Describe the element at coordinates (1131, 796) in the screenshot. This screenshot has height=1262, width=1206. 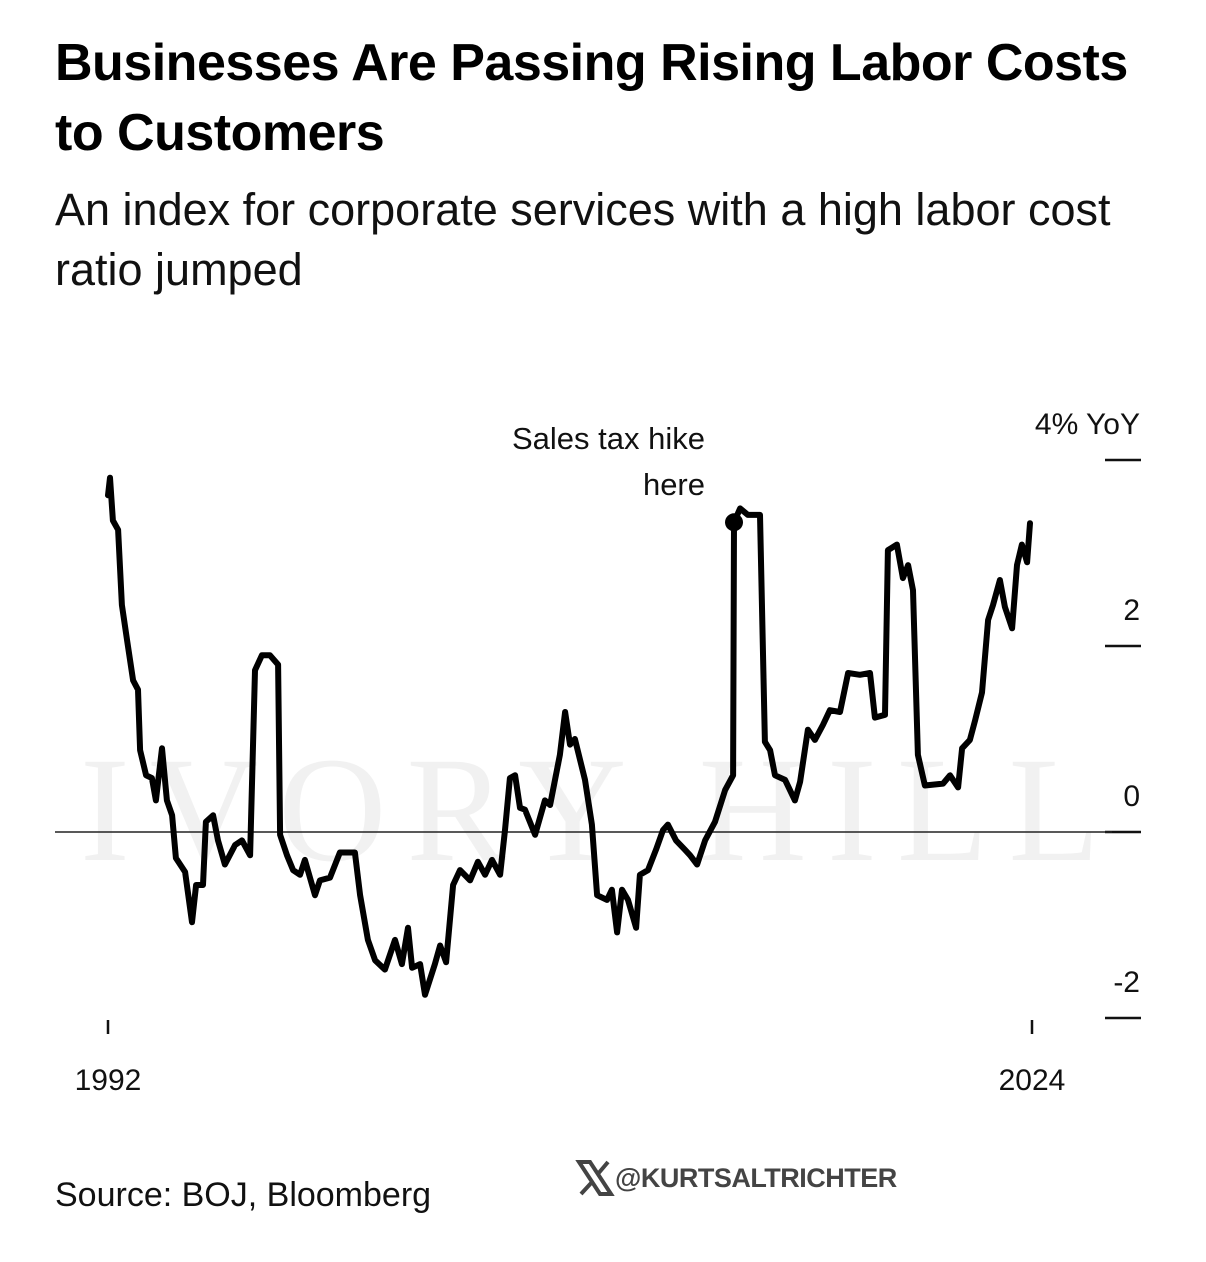
I see `y-tick-label: 0` at that location.